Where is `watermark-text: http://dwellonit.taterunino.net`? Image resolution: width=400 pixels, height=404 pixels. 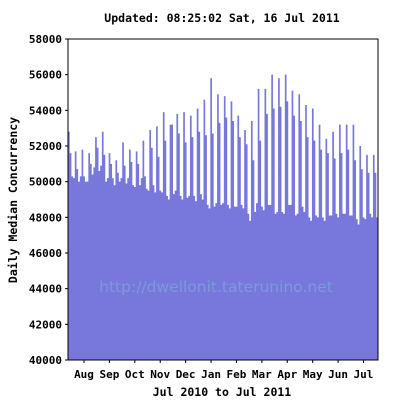
watermark-text: http://dwellonit.taterunino.net is located at coordinates (216, 287).